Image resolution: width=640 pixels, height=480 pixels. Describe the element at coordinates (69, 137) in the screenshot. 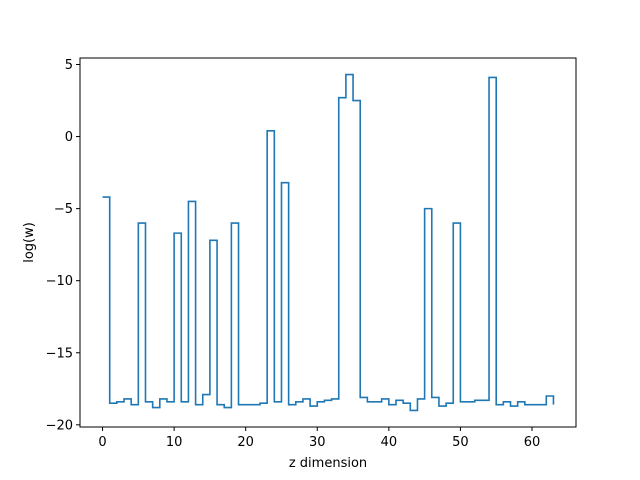

I see `y-tick-label: 0` at that location.